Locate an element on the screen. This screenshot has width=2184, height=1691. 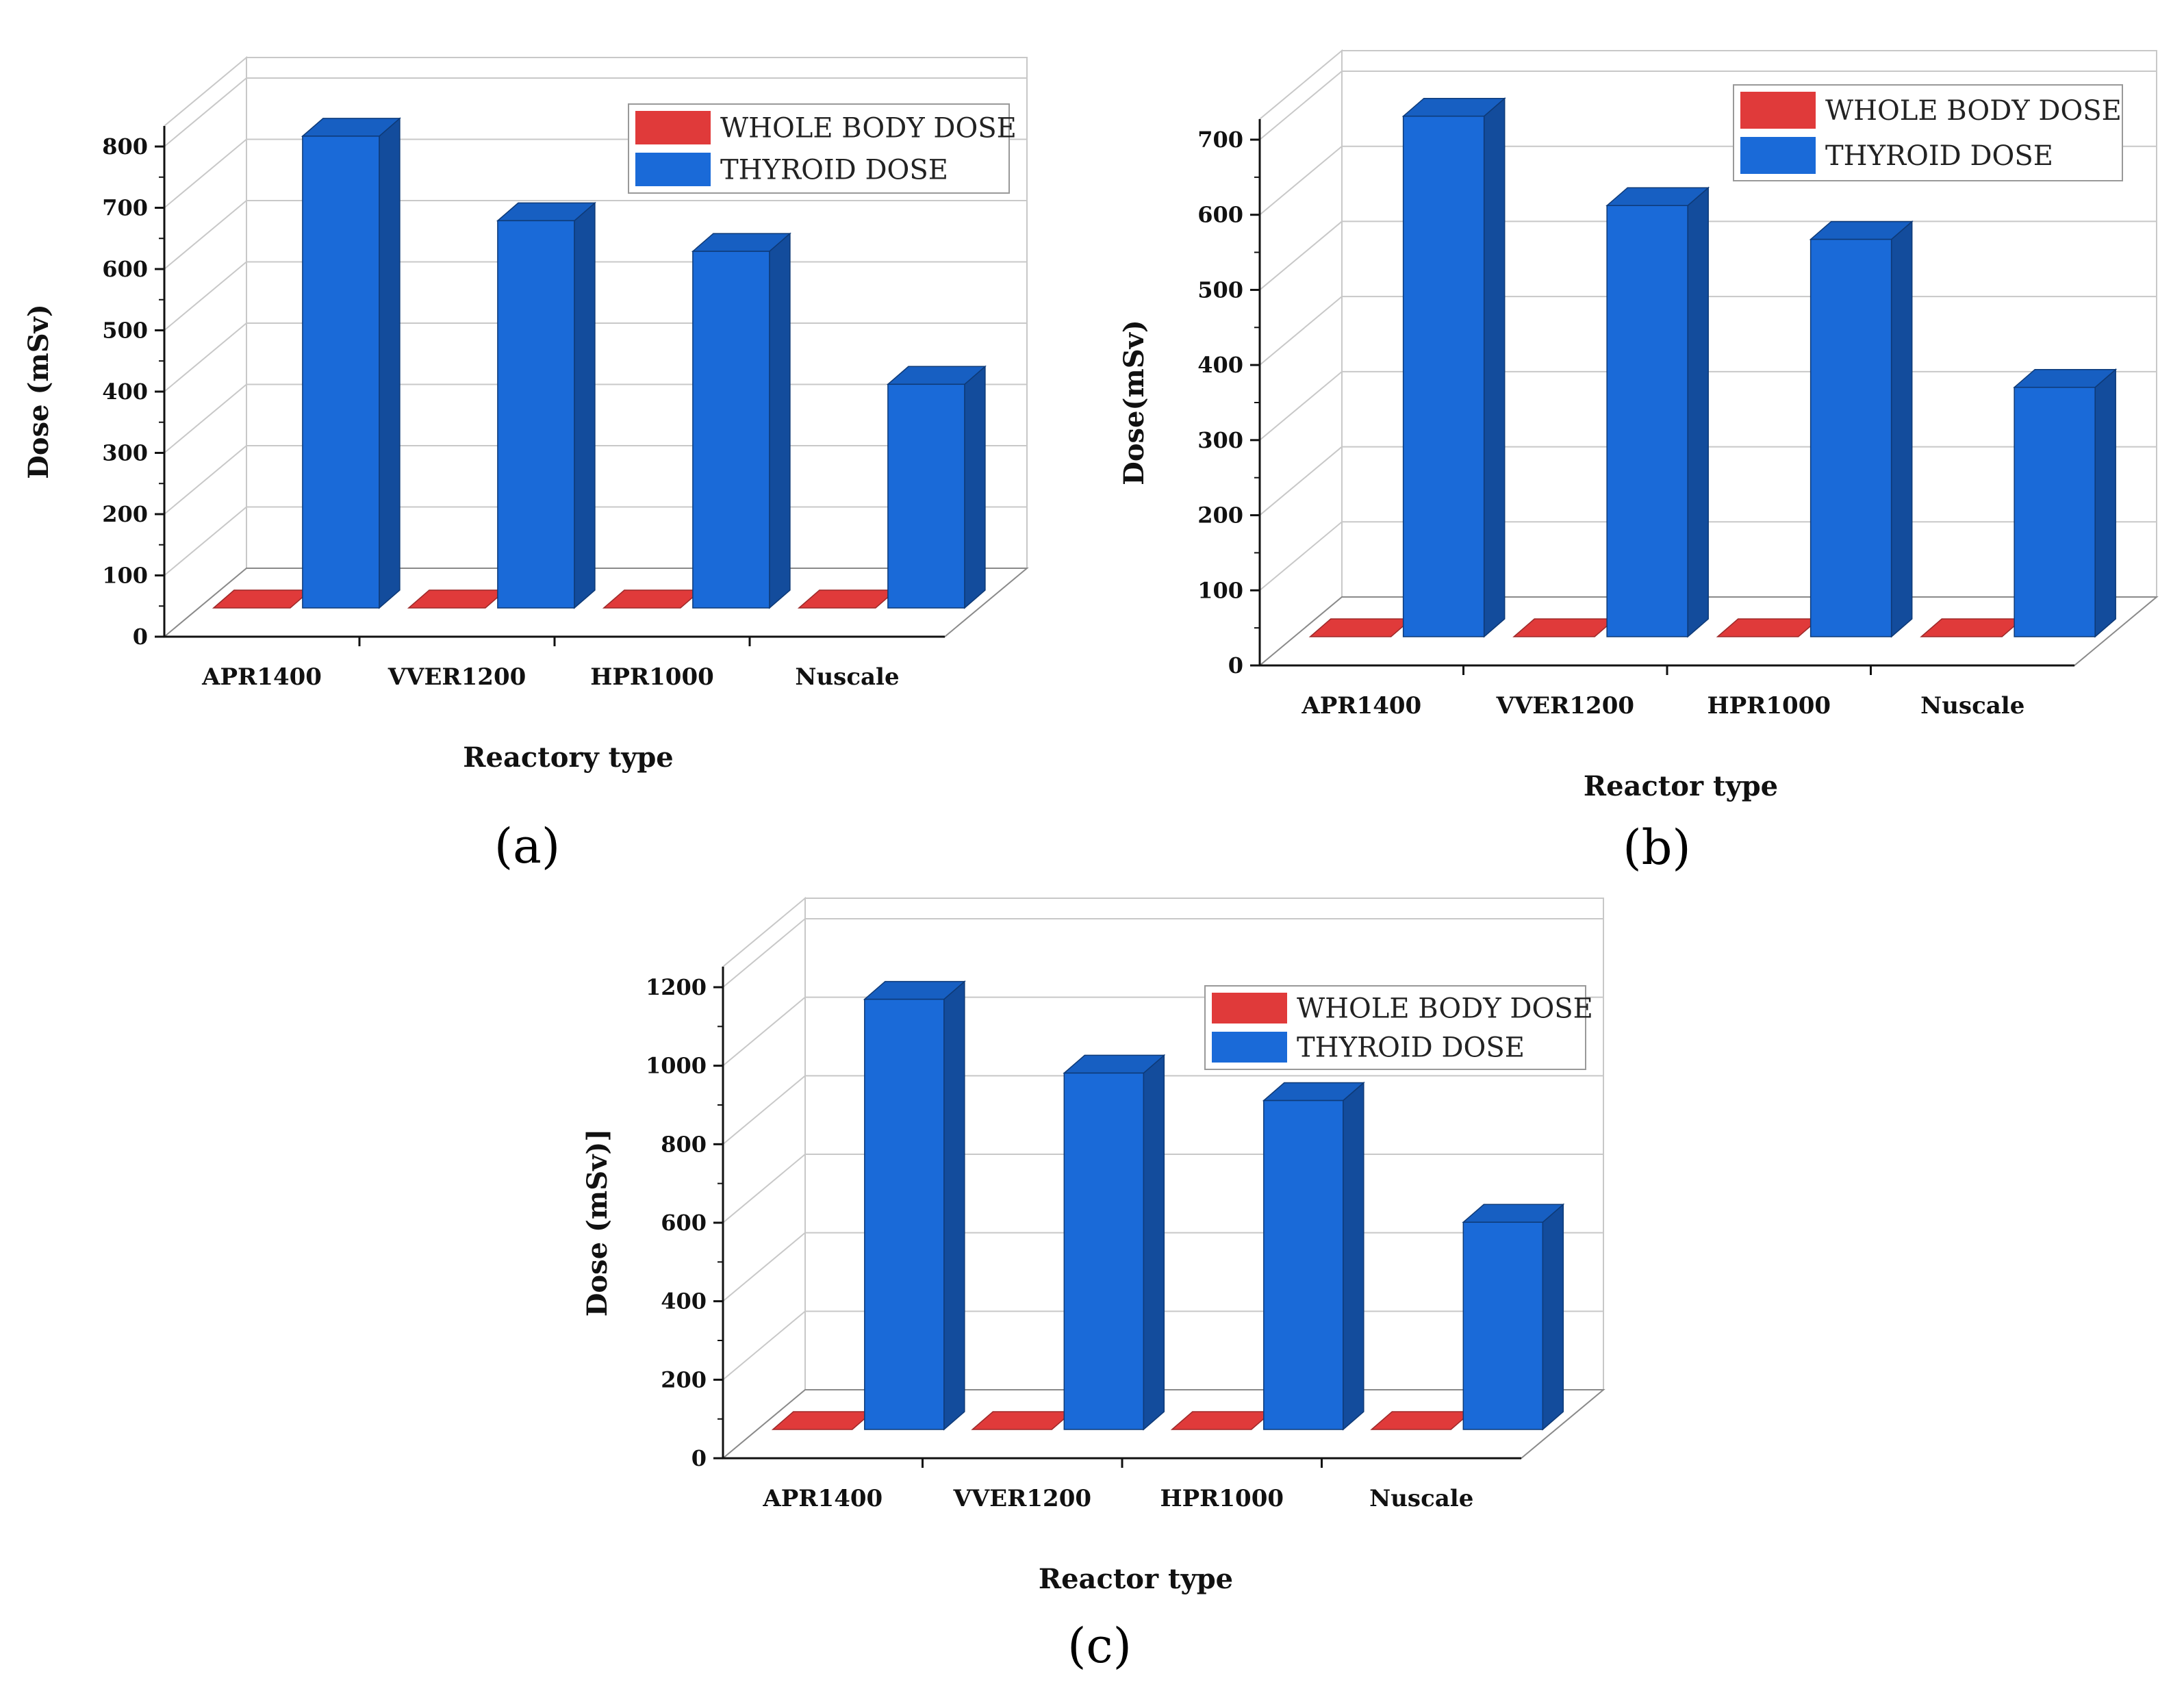
x-axis-title: Reactory type is located at coordinates (568, 757).